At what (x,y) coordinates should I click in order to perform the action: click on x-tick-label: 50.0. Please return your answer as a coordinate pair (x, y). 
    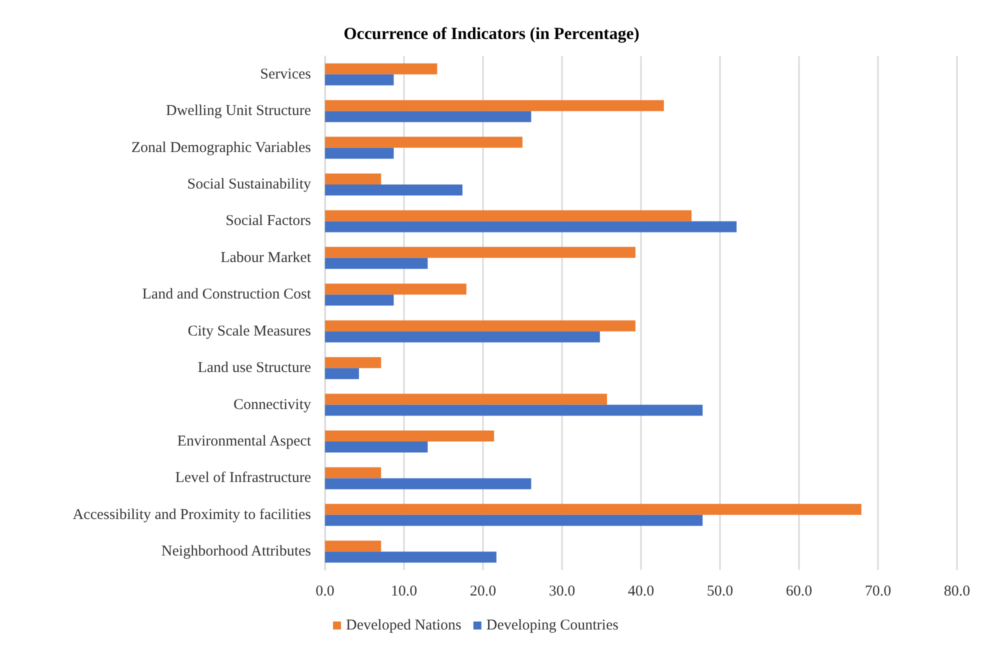
    Looking at the image, I should click on (720, 592).